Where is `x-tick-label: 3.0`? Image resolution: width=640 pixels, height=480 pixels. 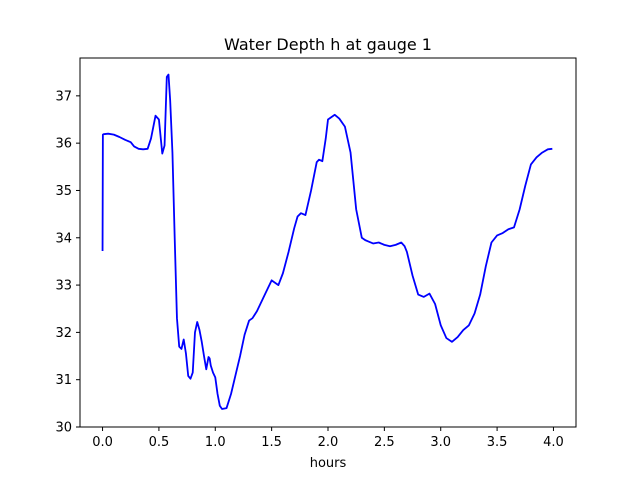
x-tick-label: 3.0 is located at coordinates (440, 442).